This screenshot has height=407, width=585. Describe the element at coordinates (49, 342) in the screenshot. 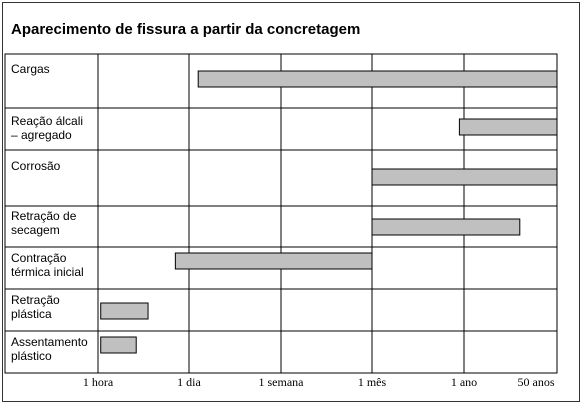

I see `row-label: Assentamento` at that location.